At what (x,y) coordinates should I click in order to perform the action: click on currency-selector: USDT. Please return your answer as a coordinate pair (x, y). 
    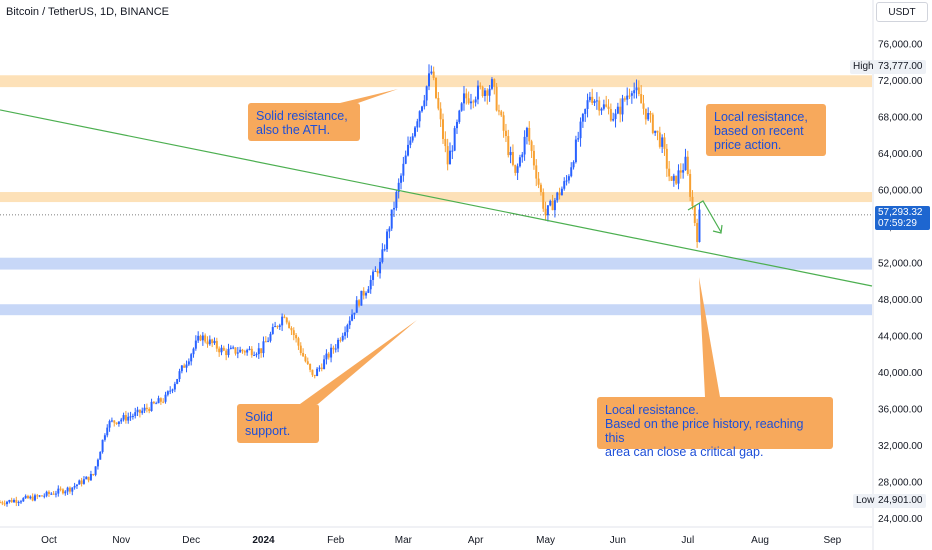
    Looking at the image, I should click on (902, 12).